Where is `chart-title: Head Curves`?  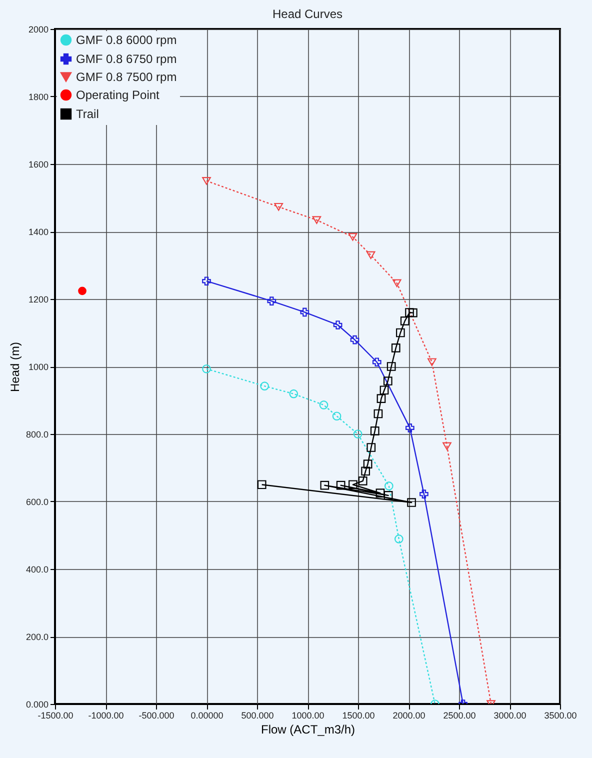 chart-title: Head Curves is located at coordinates (307, 14).